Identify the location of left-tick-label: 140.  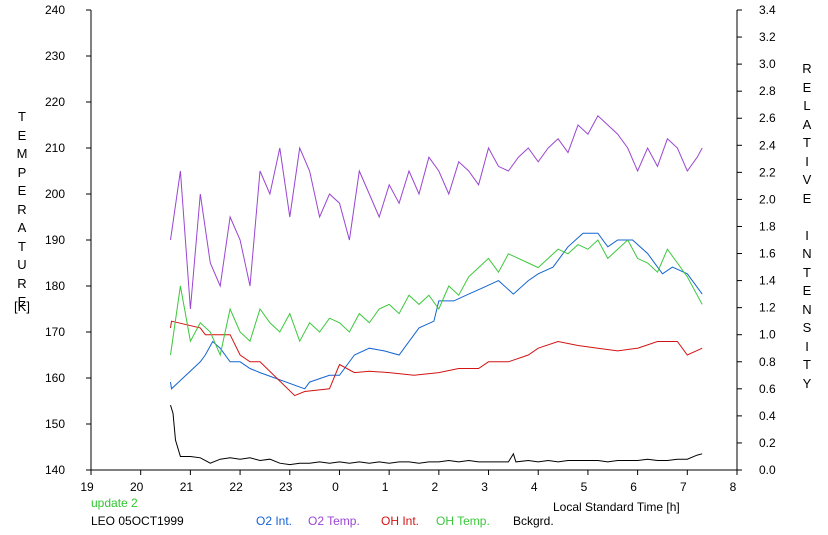
(55, 470).